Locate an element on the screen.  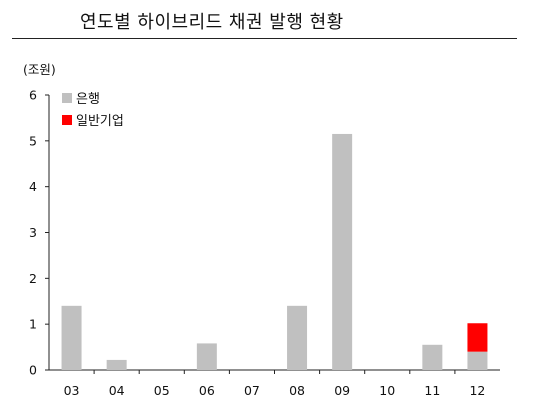
y-tick-label: 3 is located at coordinates (33, 232).